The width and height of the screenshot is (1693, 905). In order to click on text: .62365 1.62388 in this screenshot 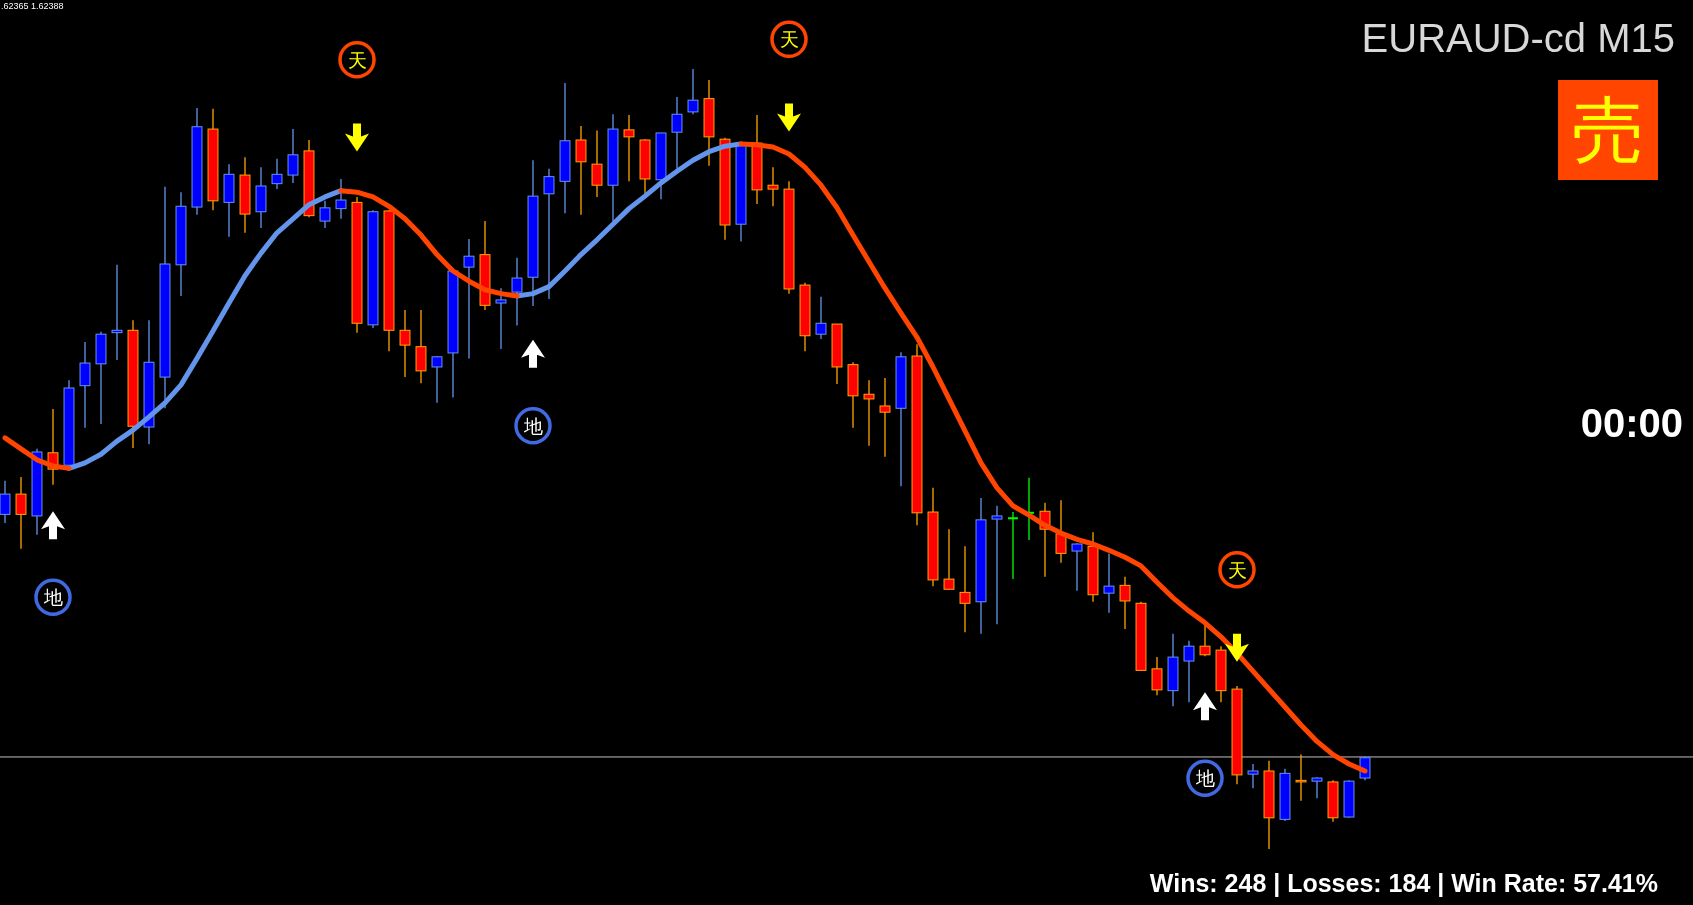, I will do `click(32, 6)`.